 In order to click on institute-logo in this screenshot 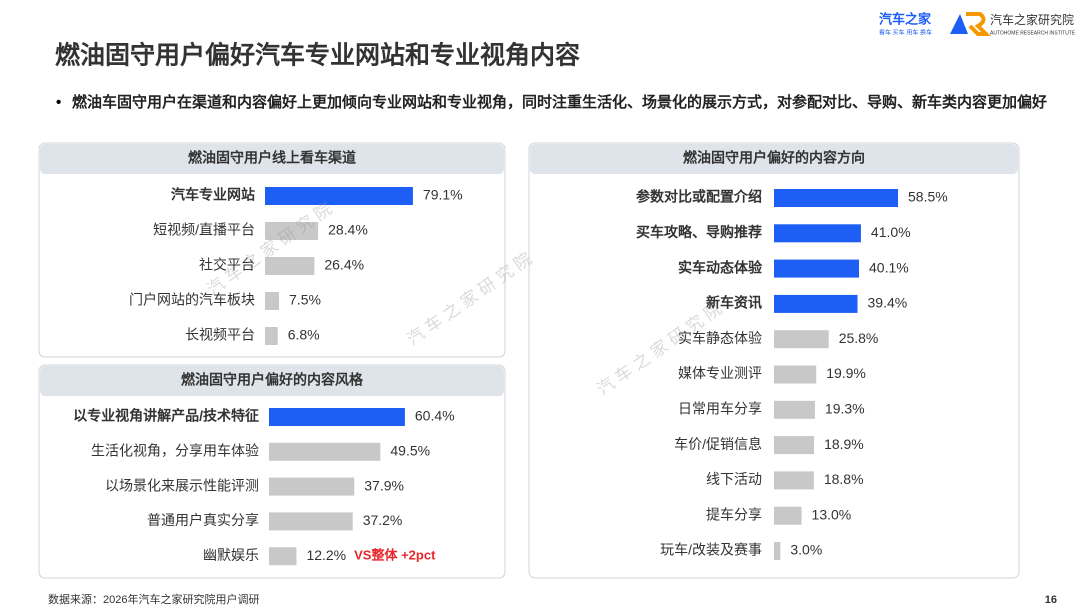, I will do `click(970, 24)`.